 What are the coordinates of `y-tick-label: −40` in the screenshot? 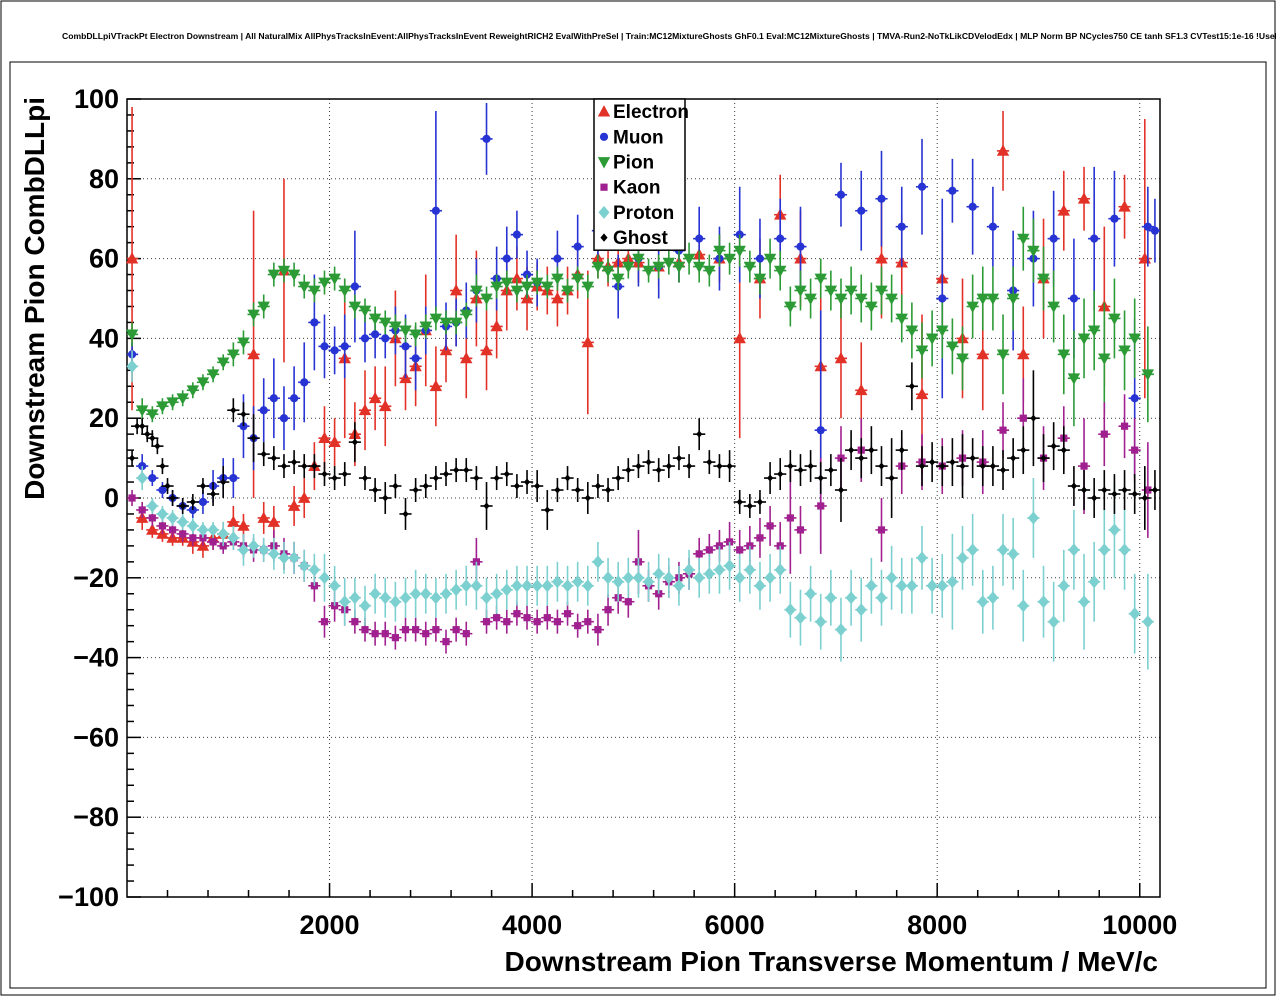 It's located at (96, 658).